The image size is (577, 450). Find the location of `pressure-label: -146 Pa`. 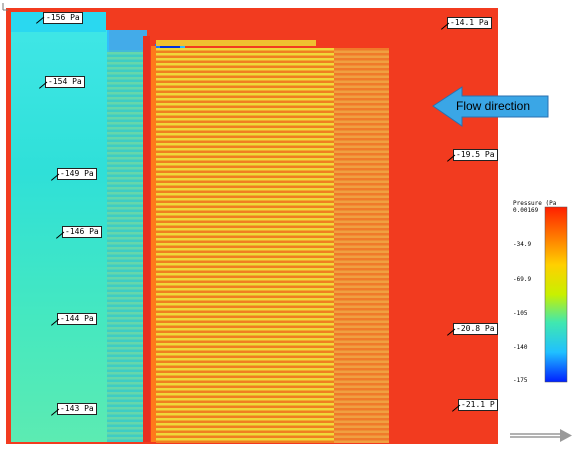

pressure-label: -146 Pa is located at coordinates (82, 232).